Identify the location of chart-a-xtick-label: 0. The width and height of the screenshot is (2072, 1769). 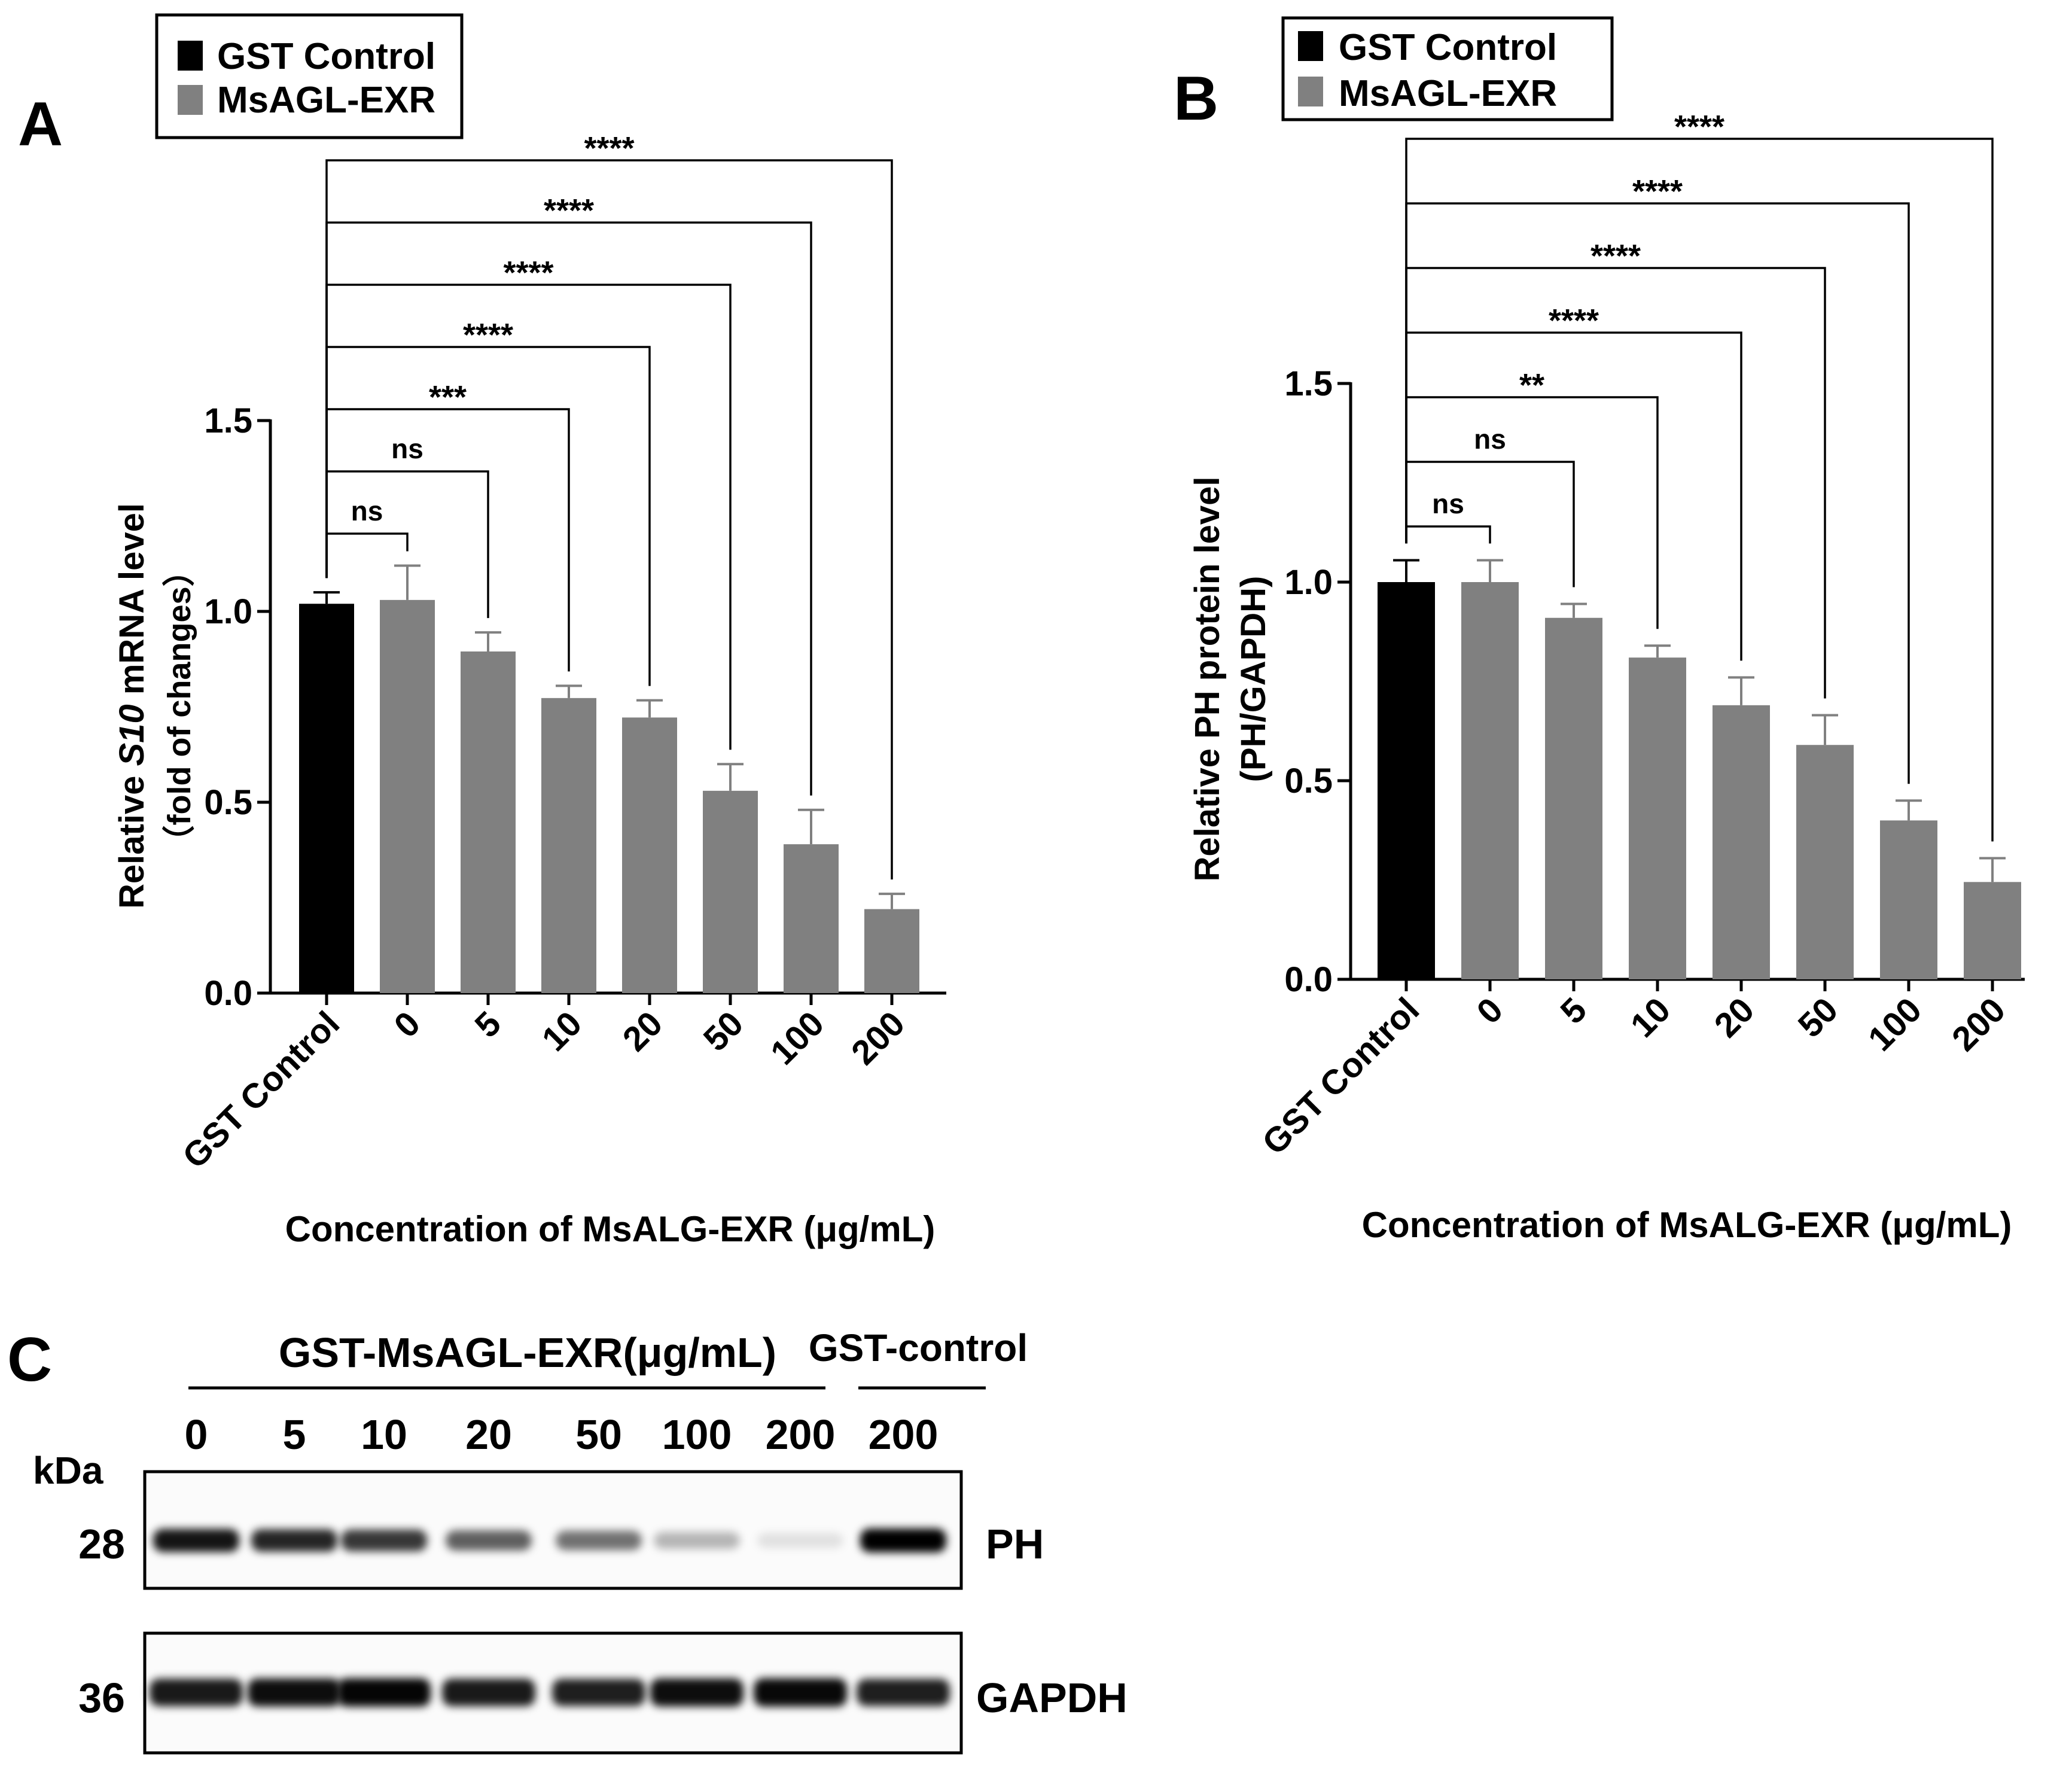
(407, 1025).